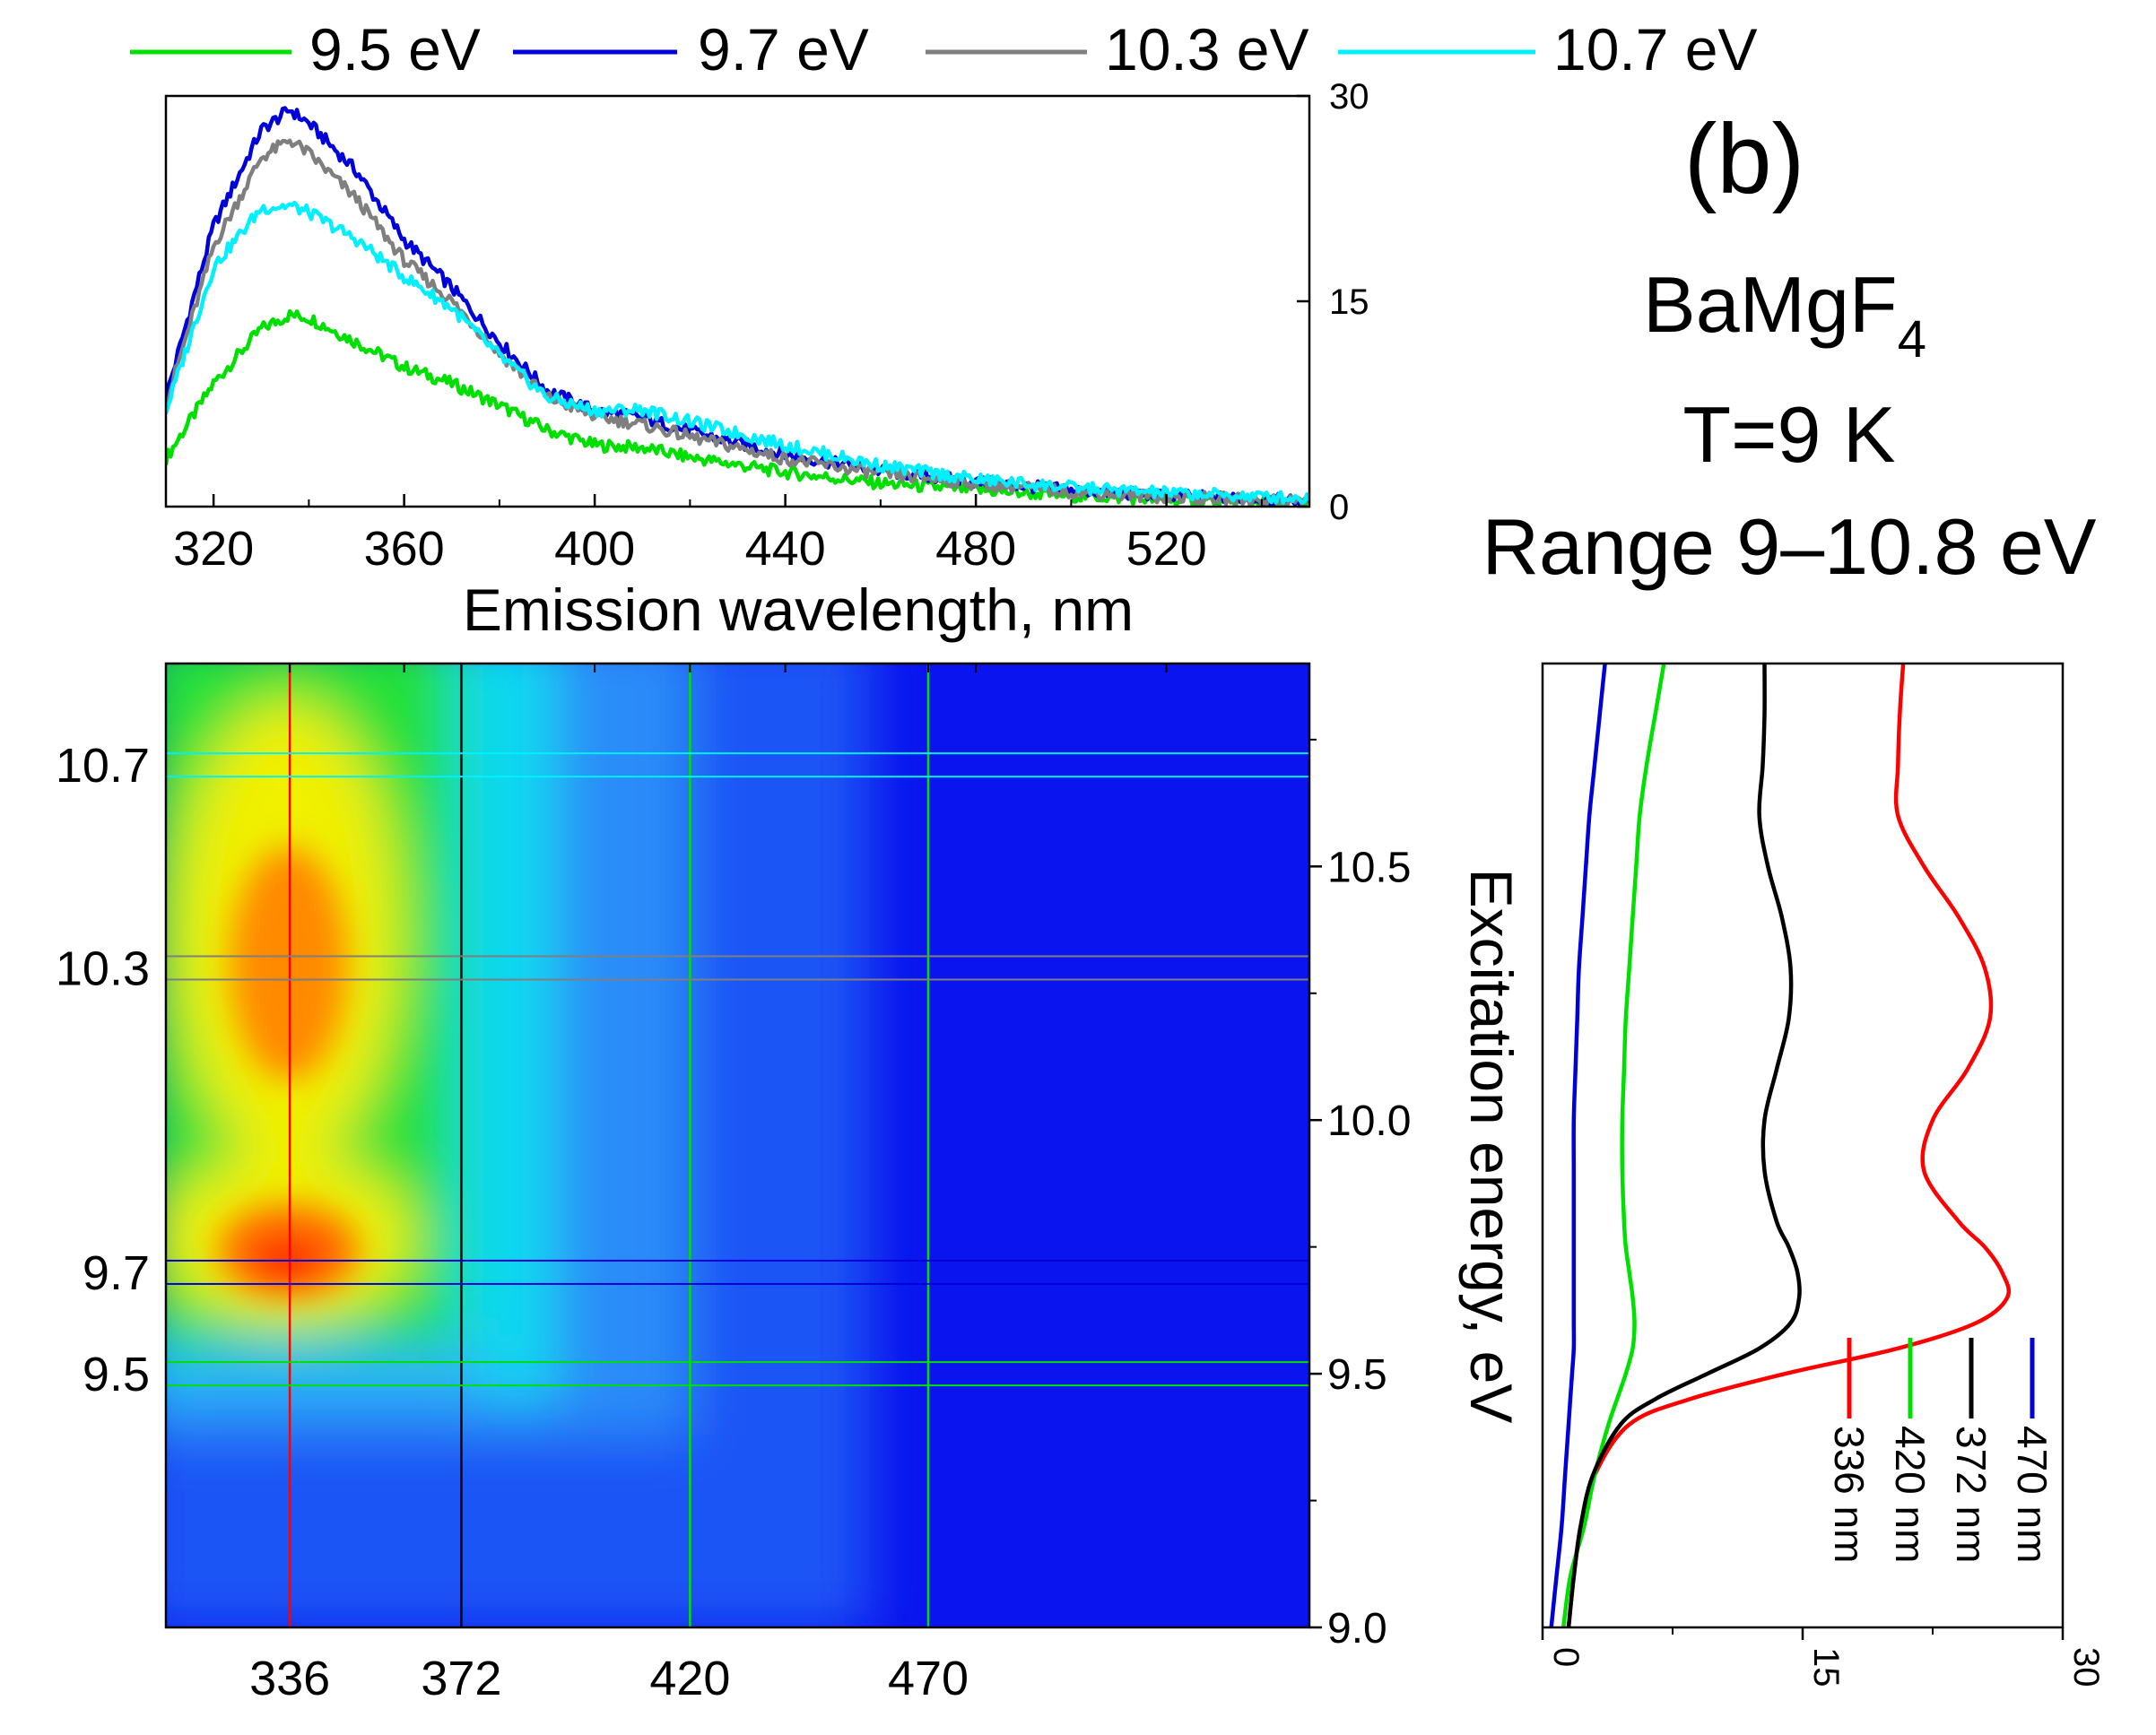  What do you see at coordinates (594, 549) in the screenshot?
I see `emission-x-tick-label-400: 400` at bounding box center [594, 549].